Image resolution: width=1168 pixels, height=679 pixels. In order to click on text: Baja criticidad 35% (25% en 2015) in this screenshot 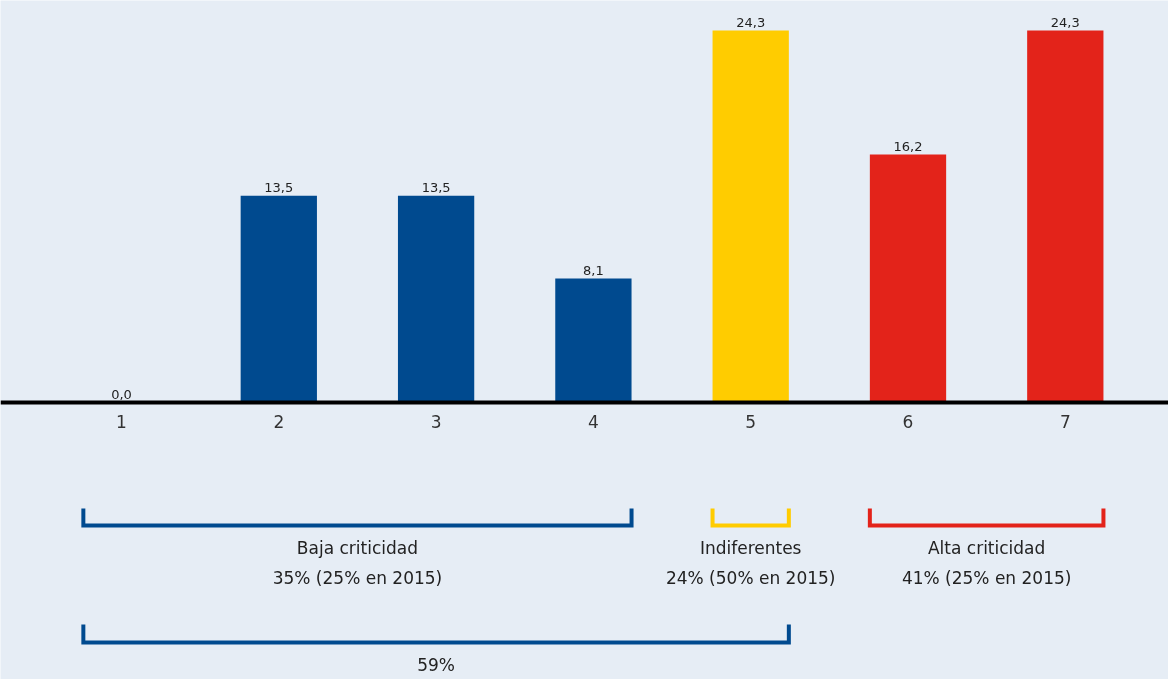, I will do `click(357, 562)`.